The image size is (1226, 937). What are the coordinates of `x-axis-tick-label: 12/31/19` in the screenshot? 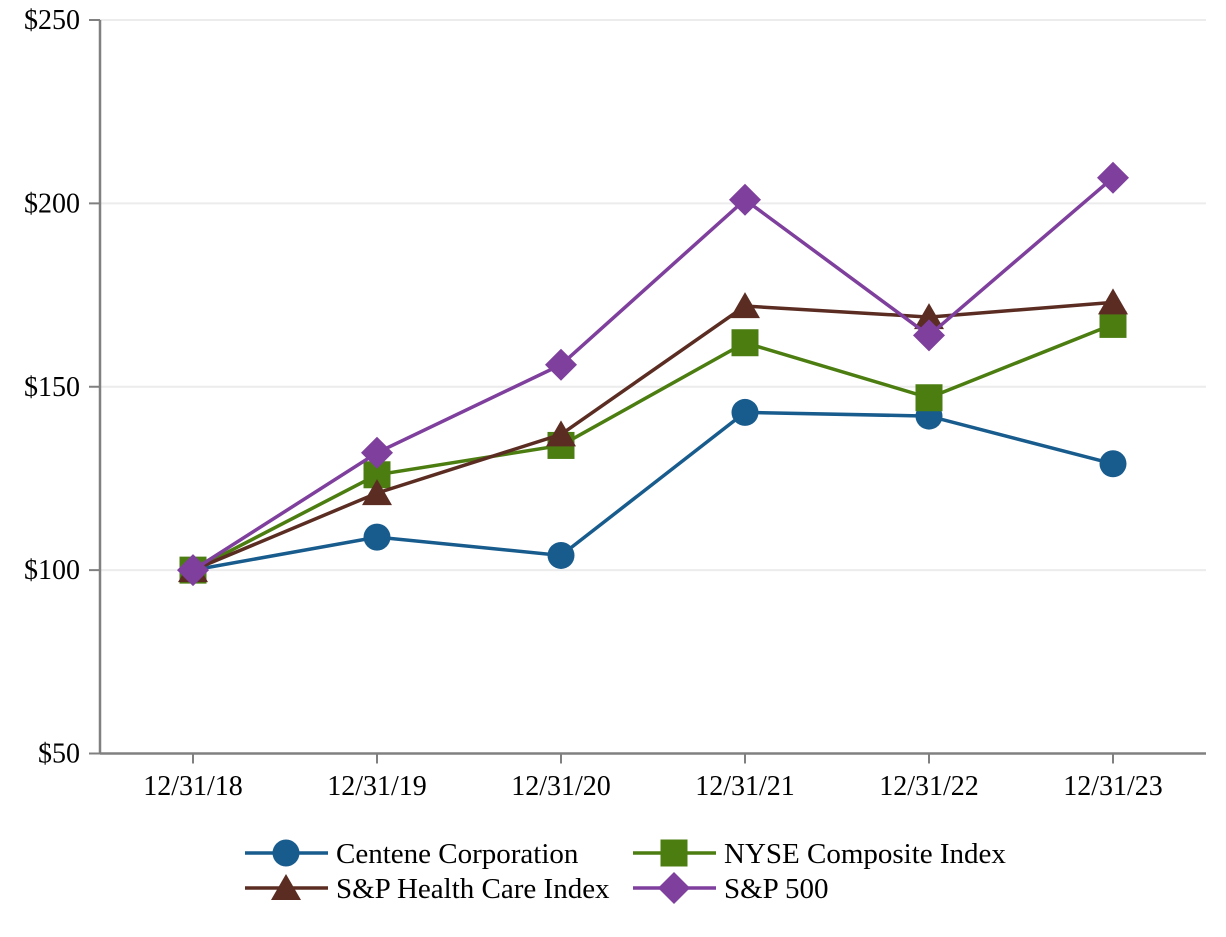 It's located at (377, 786).